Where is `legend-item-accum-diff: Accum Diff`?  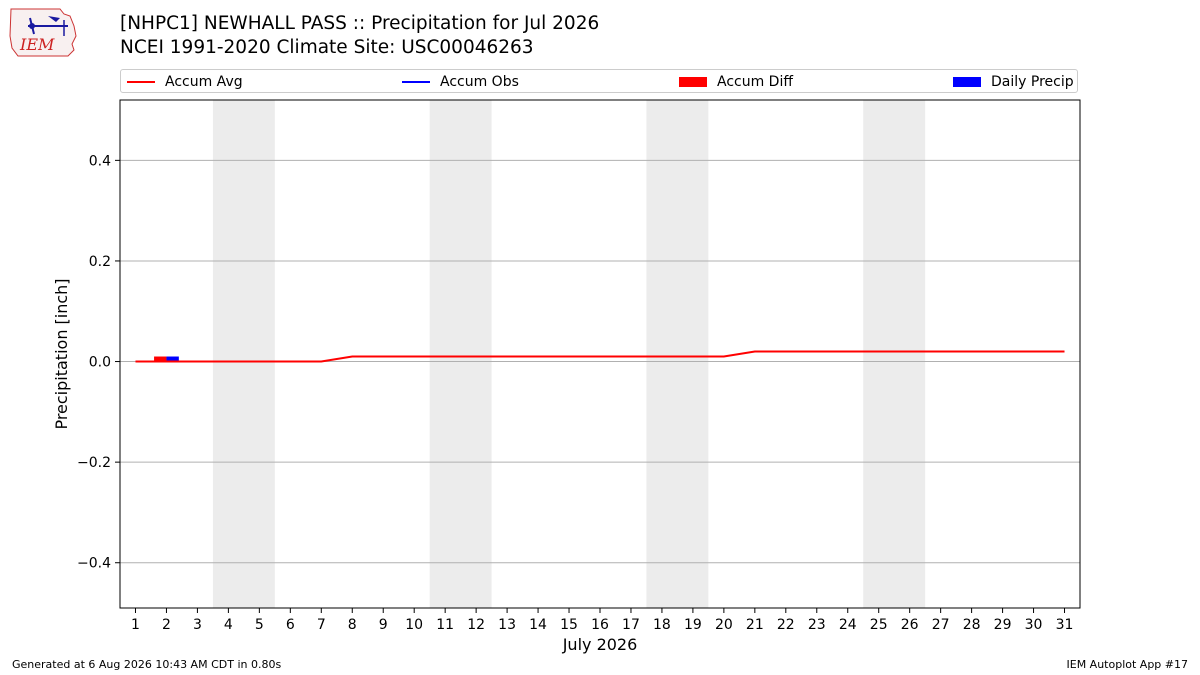
legend-item-accum-diff: Accum Diff is located at coordinates (736, 82).